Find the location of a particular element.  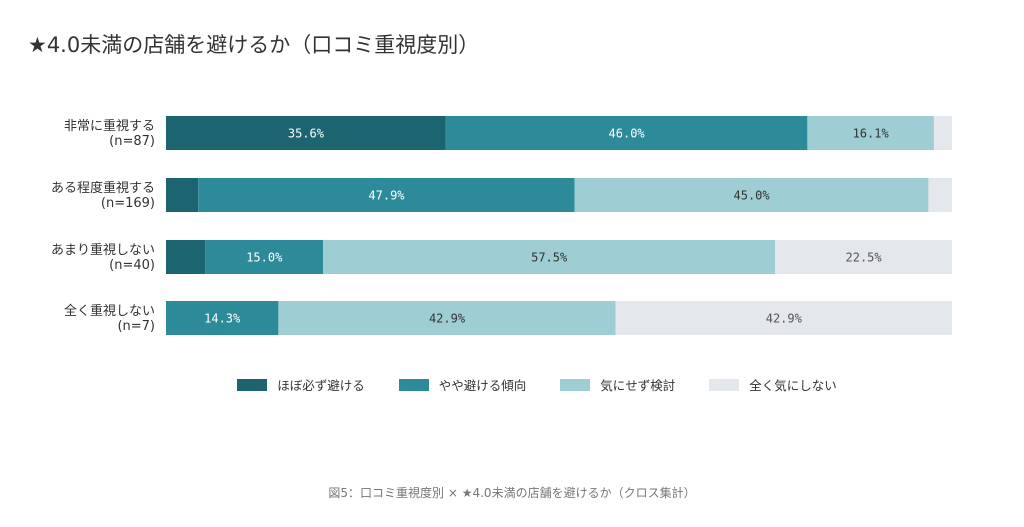

legend-item: 全く気にしない is located at coordinates (773, 384).